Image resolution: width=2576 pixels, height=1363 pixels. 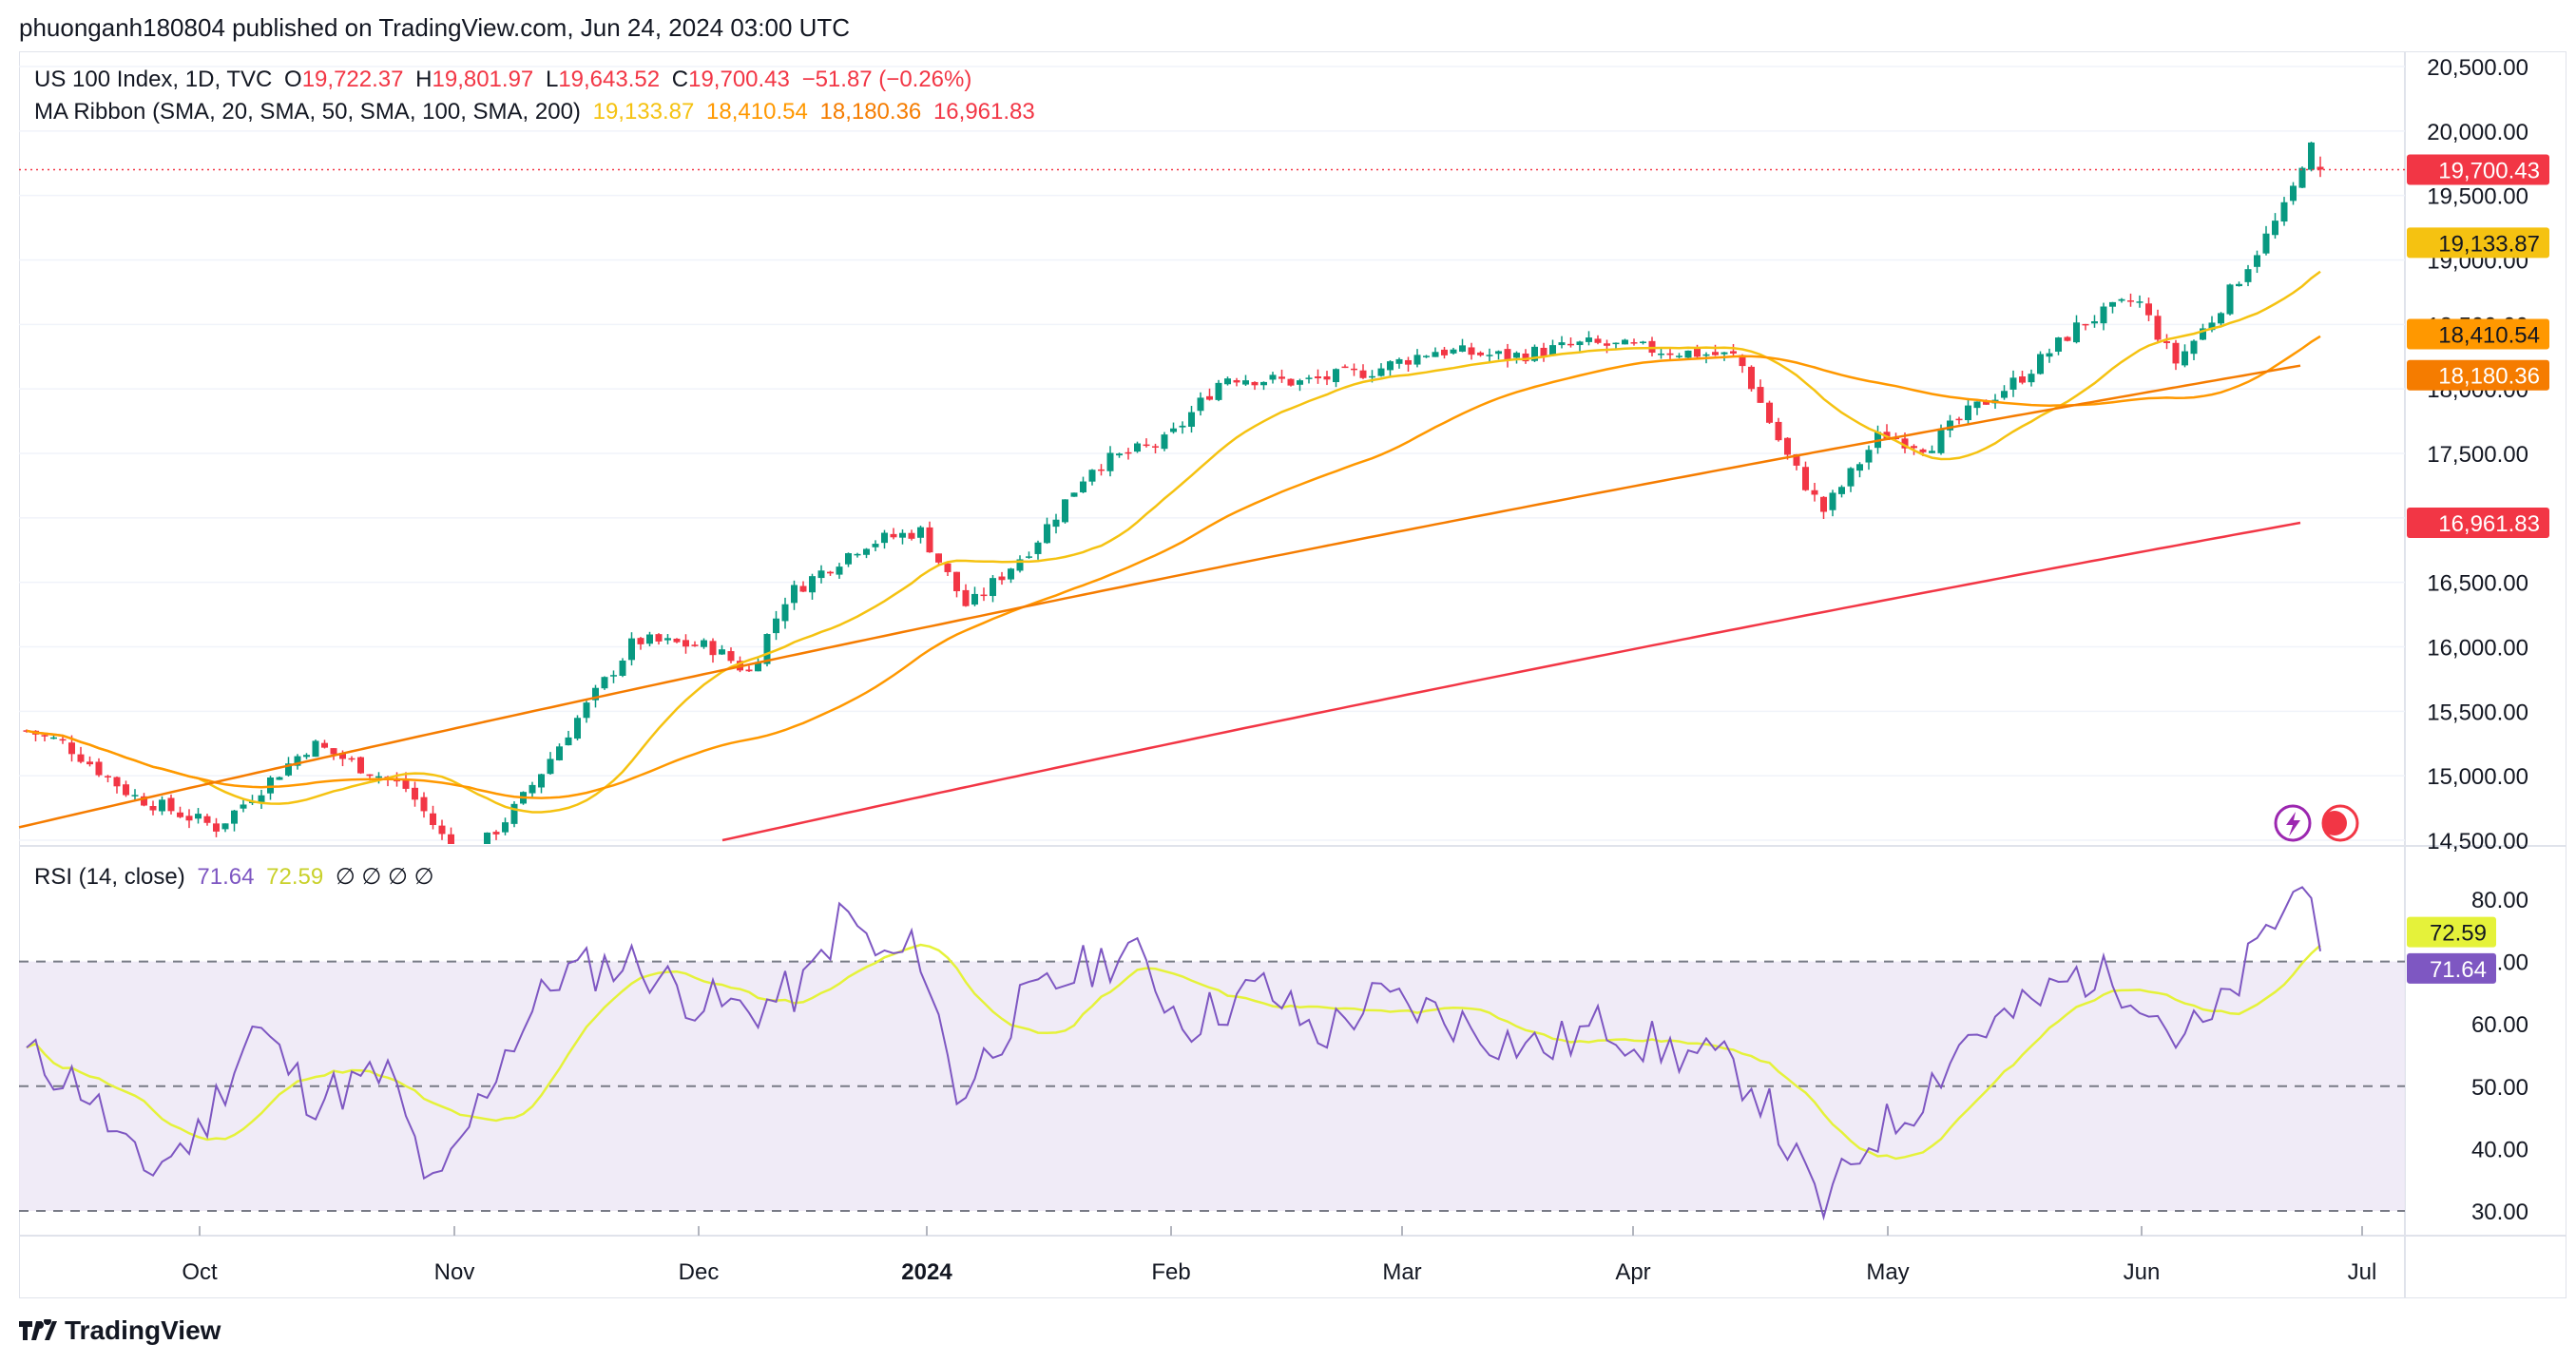 What do you see at coordinates (680, 79) in the screenshot?
I see `close-label: C` at bounding box center [680, 79].